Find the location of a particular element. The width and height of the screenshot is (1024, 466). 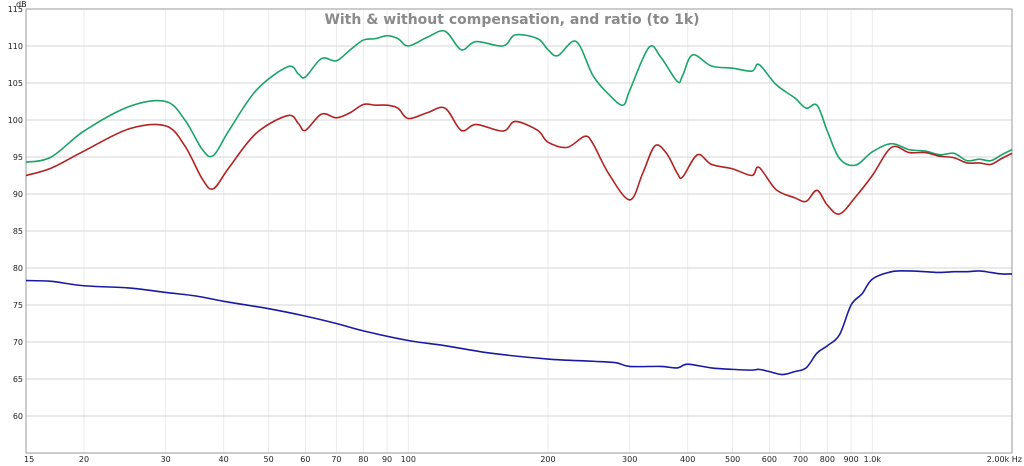

y-tick-label: 90 is located at coordinates (18, 194).